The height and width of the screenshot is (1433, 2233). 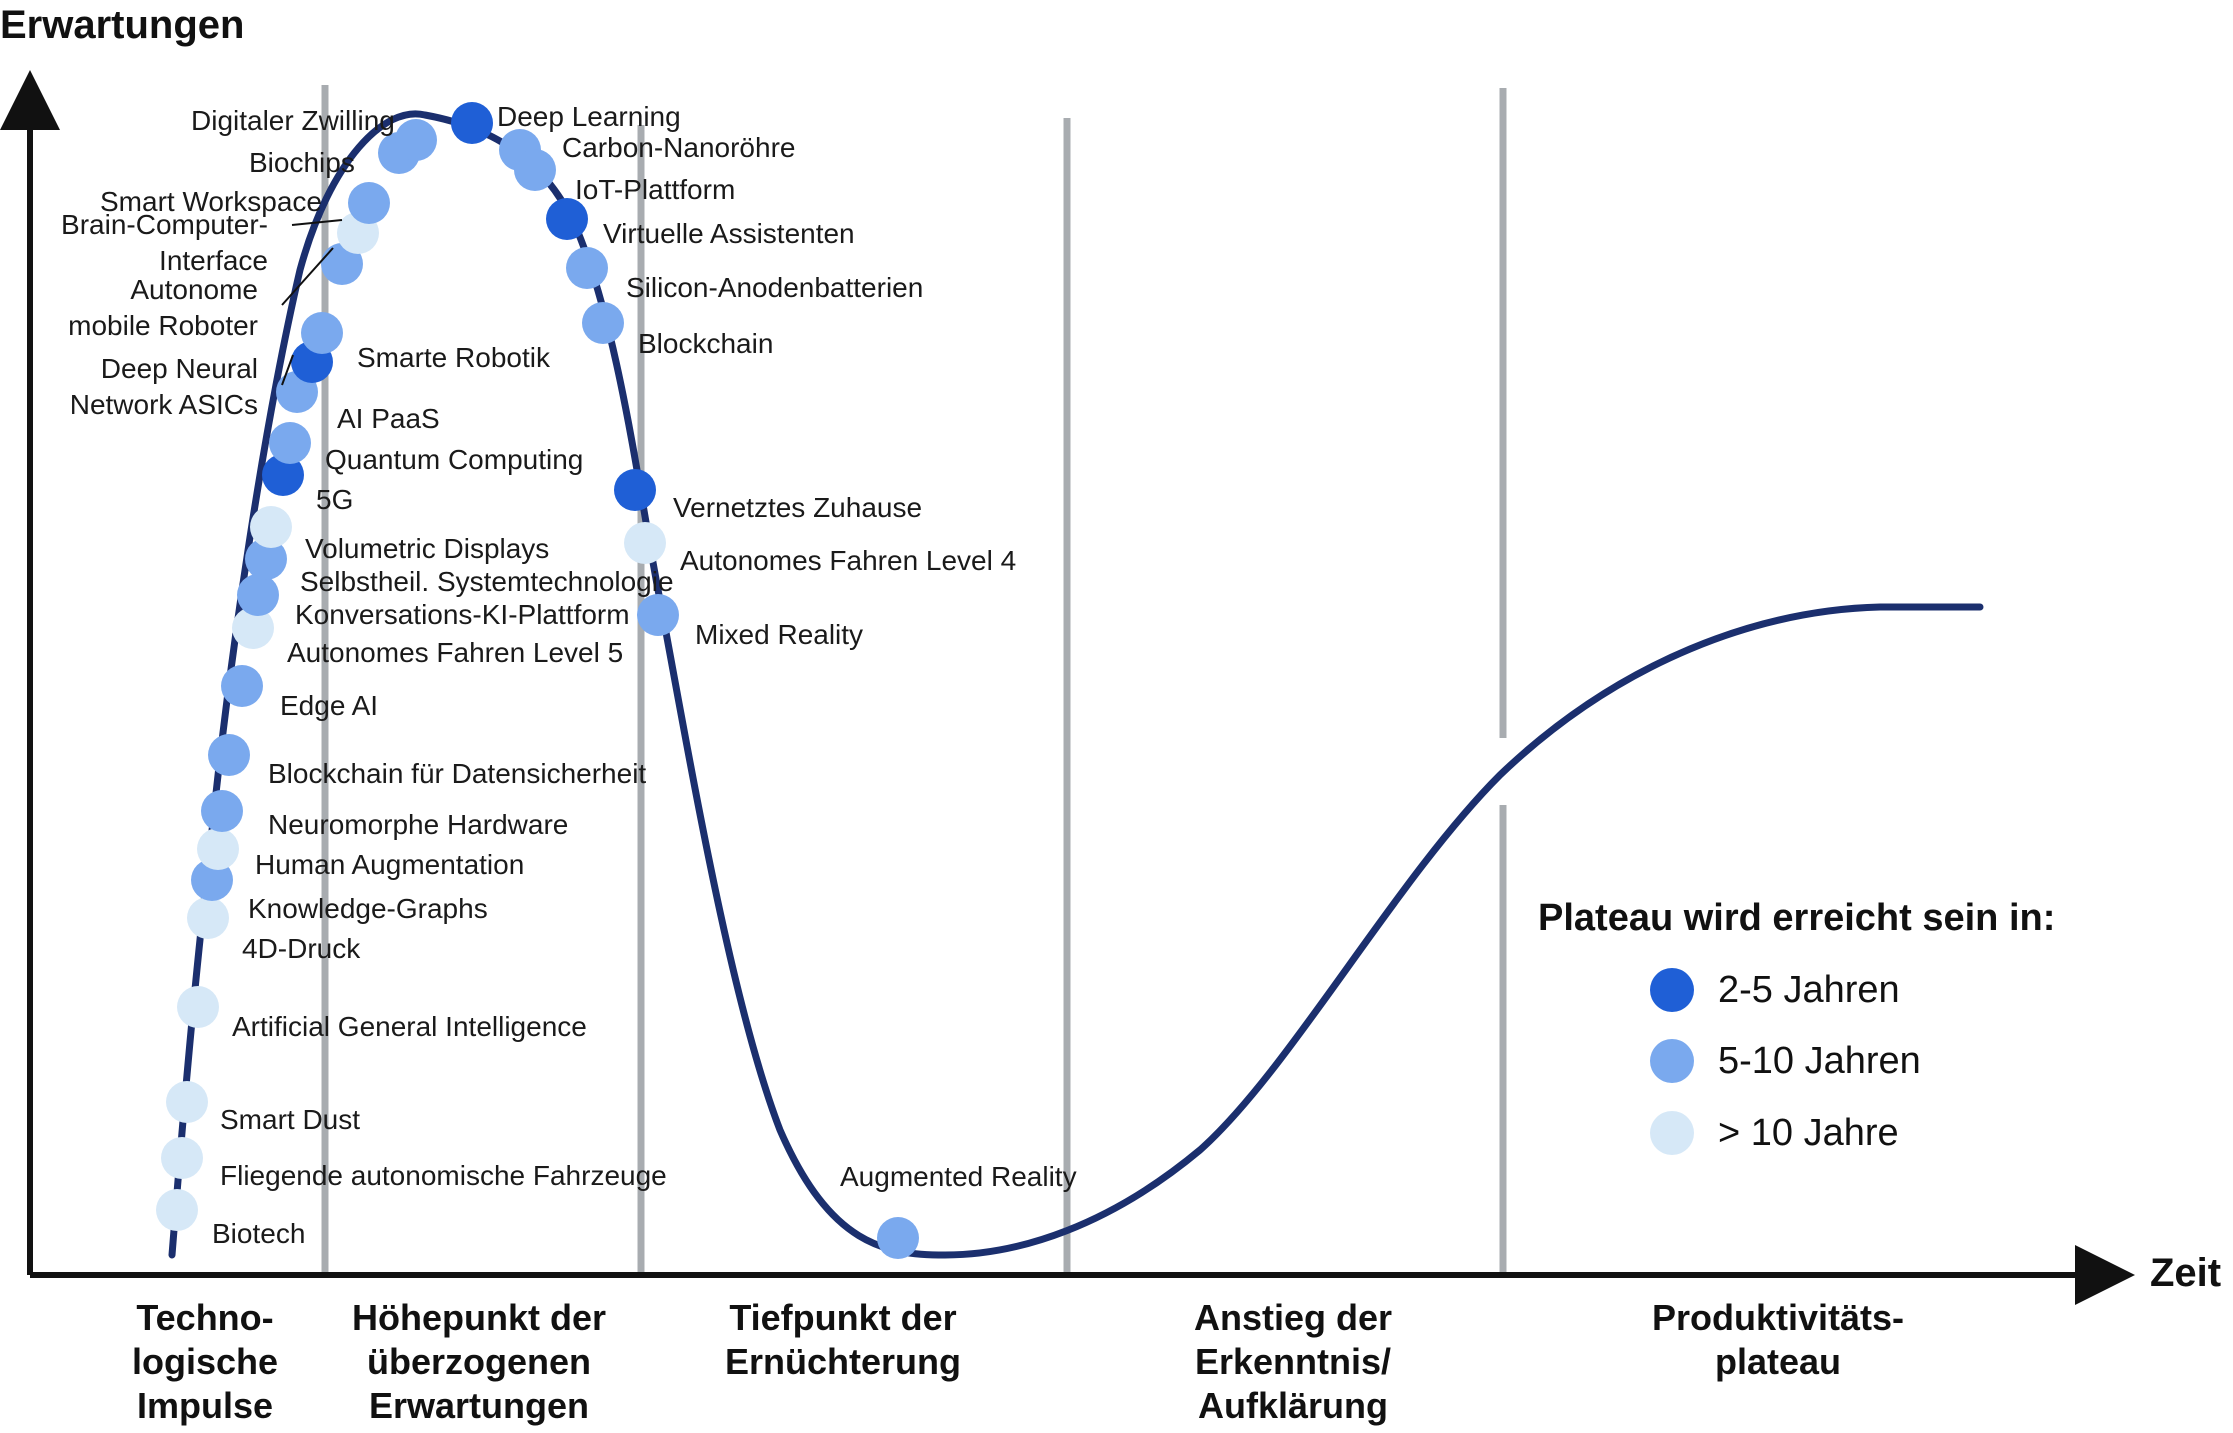 What do you see at coordinates (487, 581) in the screenshot?
I see `point-label: Selbstheil. Systemtechnologie` at bounding box center [487, 581].